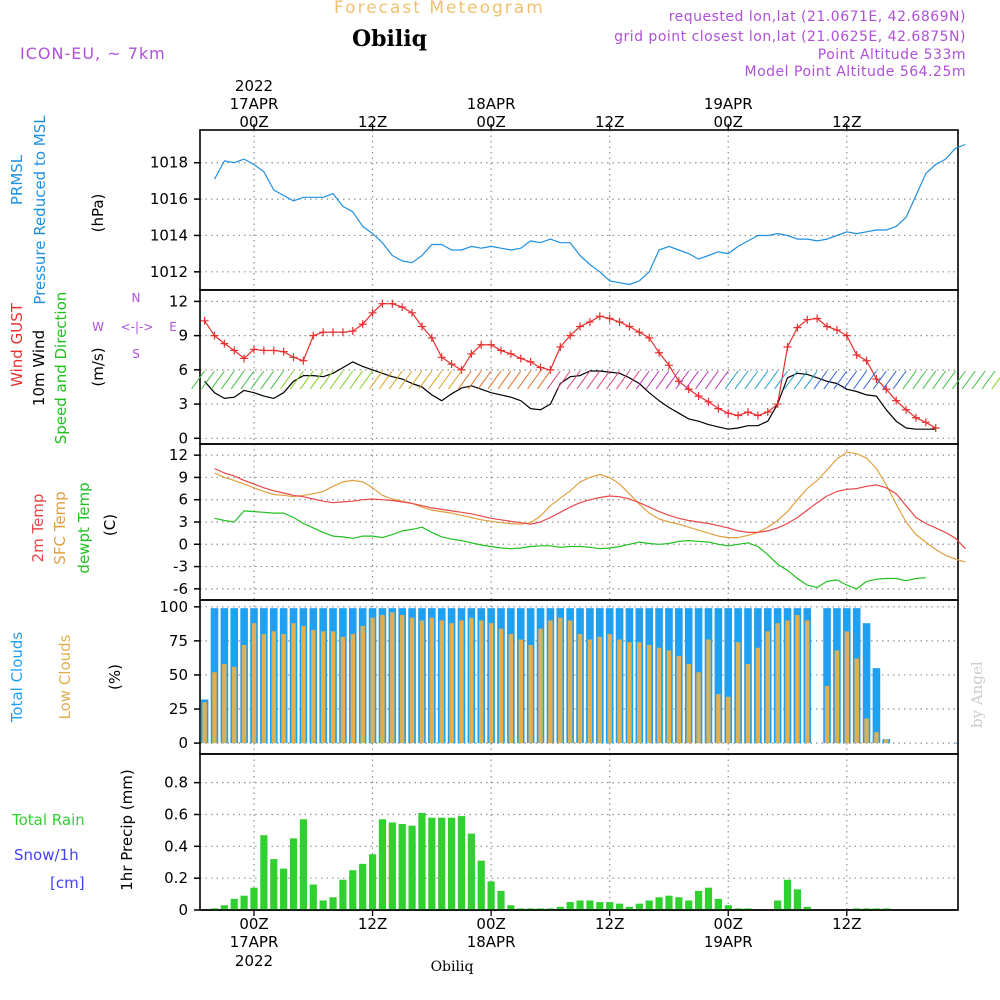 Image resolution: width=1000 pixels, height=1000 pixels. I want to click on y-tick-label: 0, so click(183, 438).